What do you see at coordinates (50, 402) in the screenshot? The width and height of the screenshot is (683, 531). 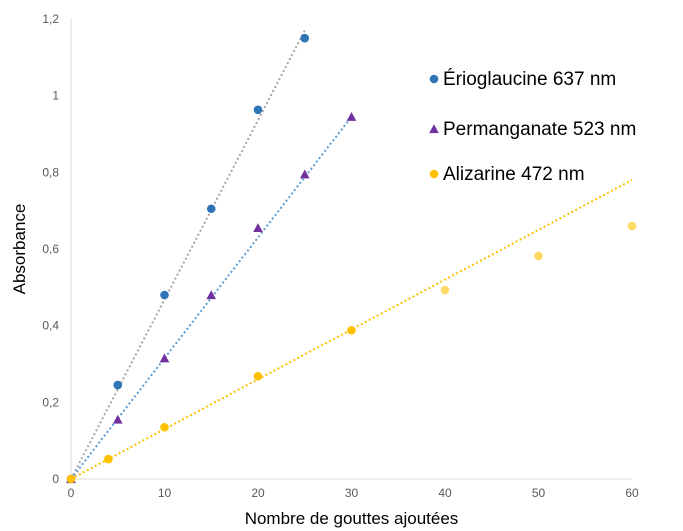 I see `y-tick-label: 0,2` at bounding box center [50, 402].